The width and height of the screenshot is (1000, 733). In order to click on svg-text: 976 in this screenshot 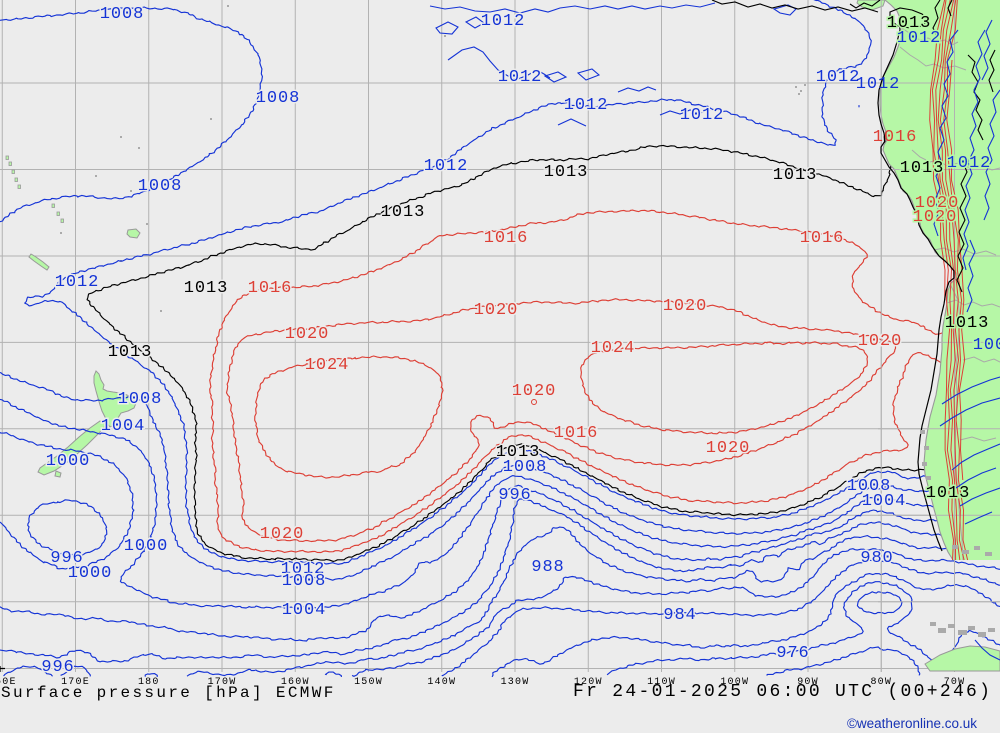, I will do `click(792, 653)`.